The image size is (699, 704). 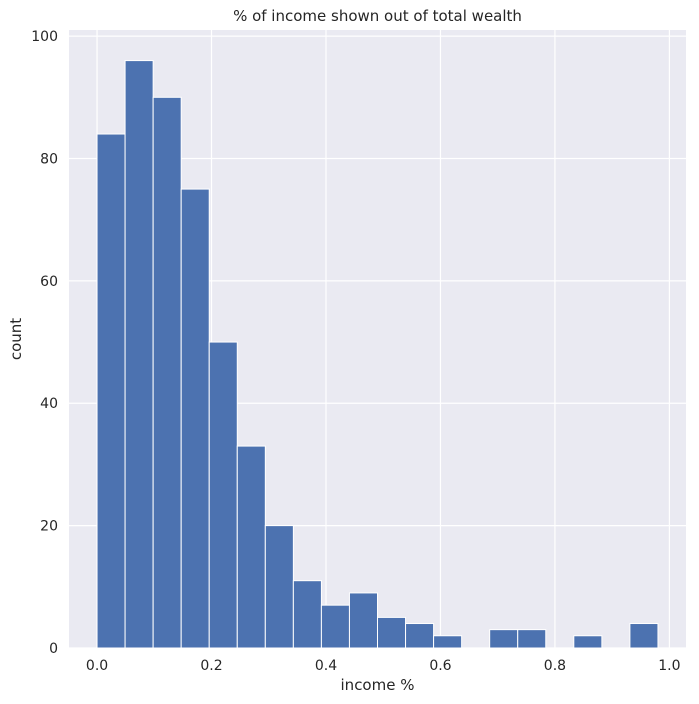 I want to click on x-tick-label: 0.2, so click(x=211, y=666).